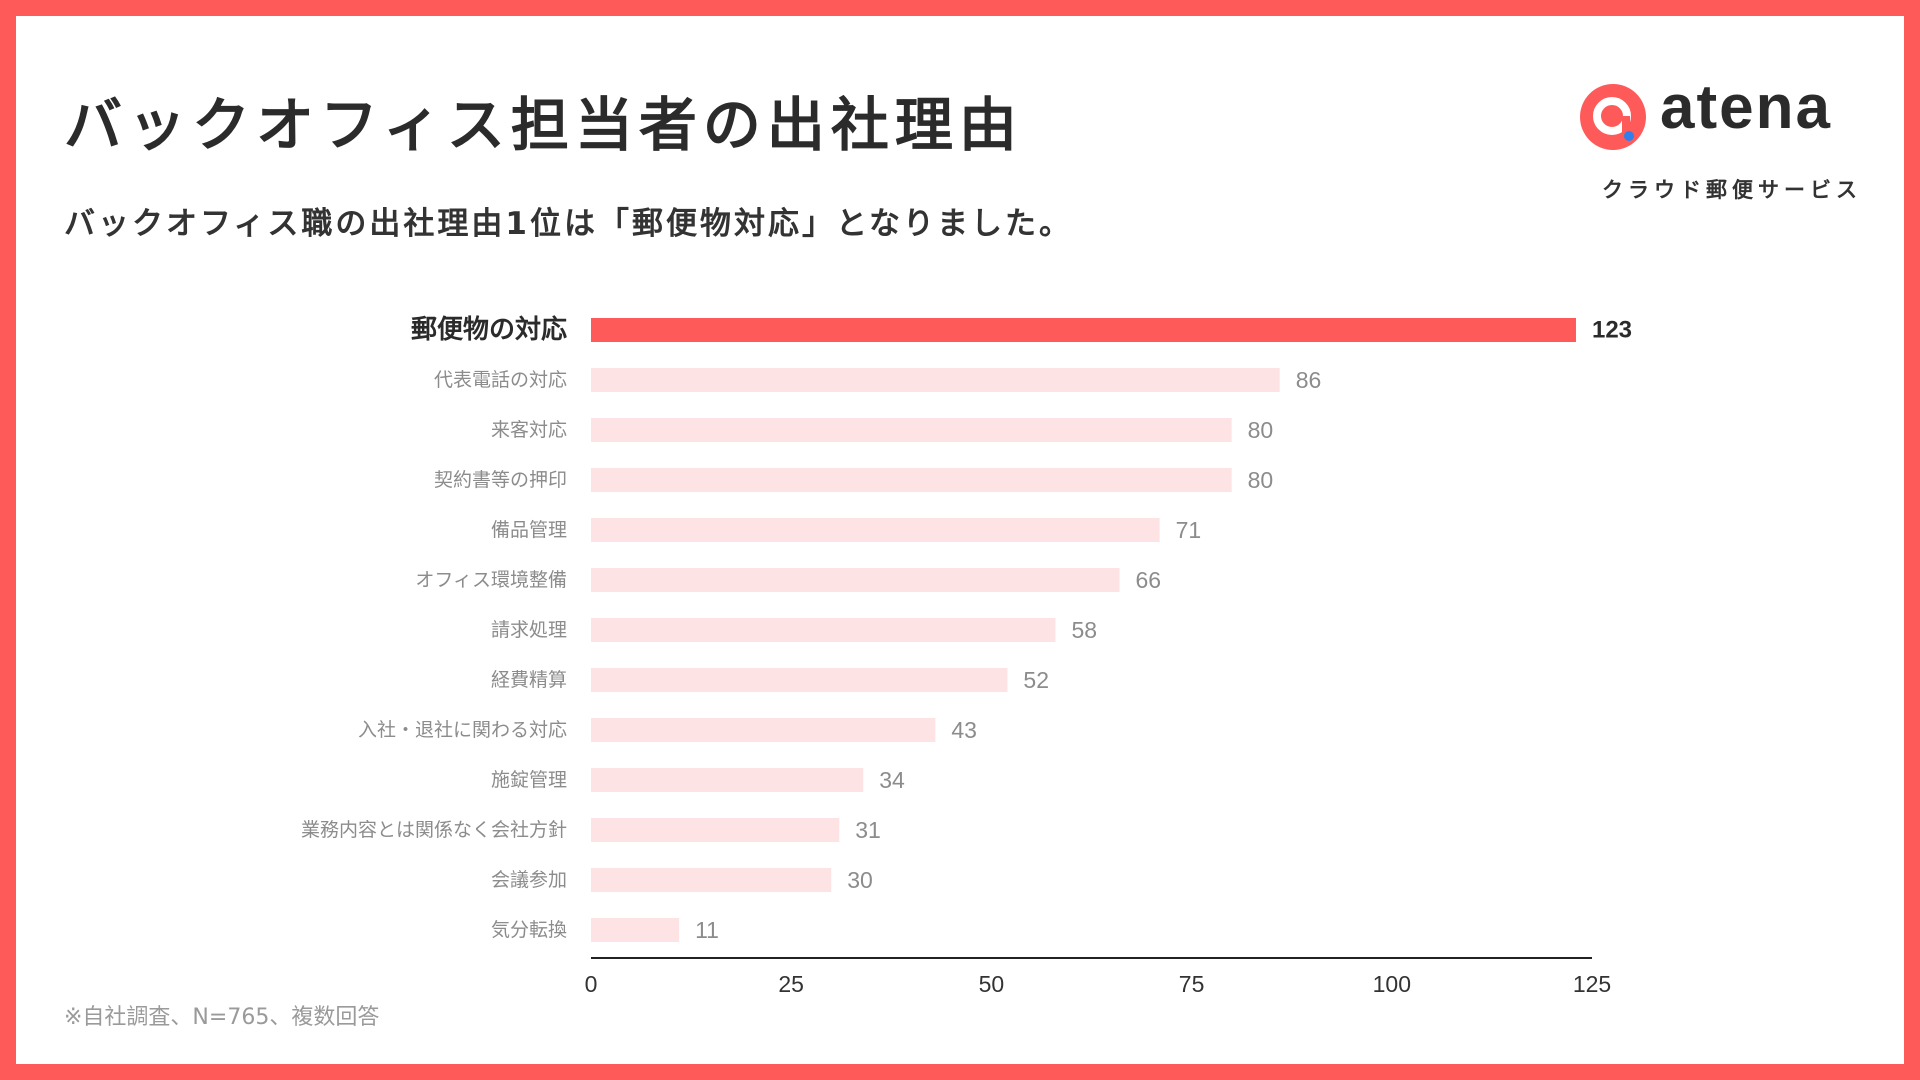 The width and height of the screenshot is (1920, 1080). What do you see at coordinates (1189, 530) in the screenshot?
I see `value-label-5: 71` at bounding box center [1189, 530].